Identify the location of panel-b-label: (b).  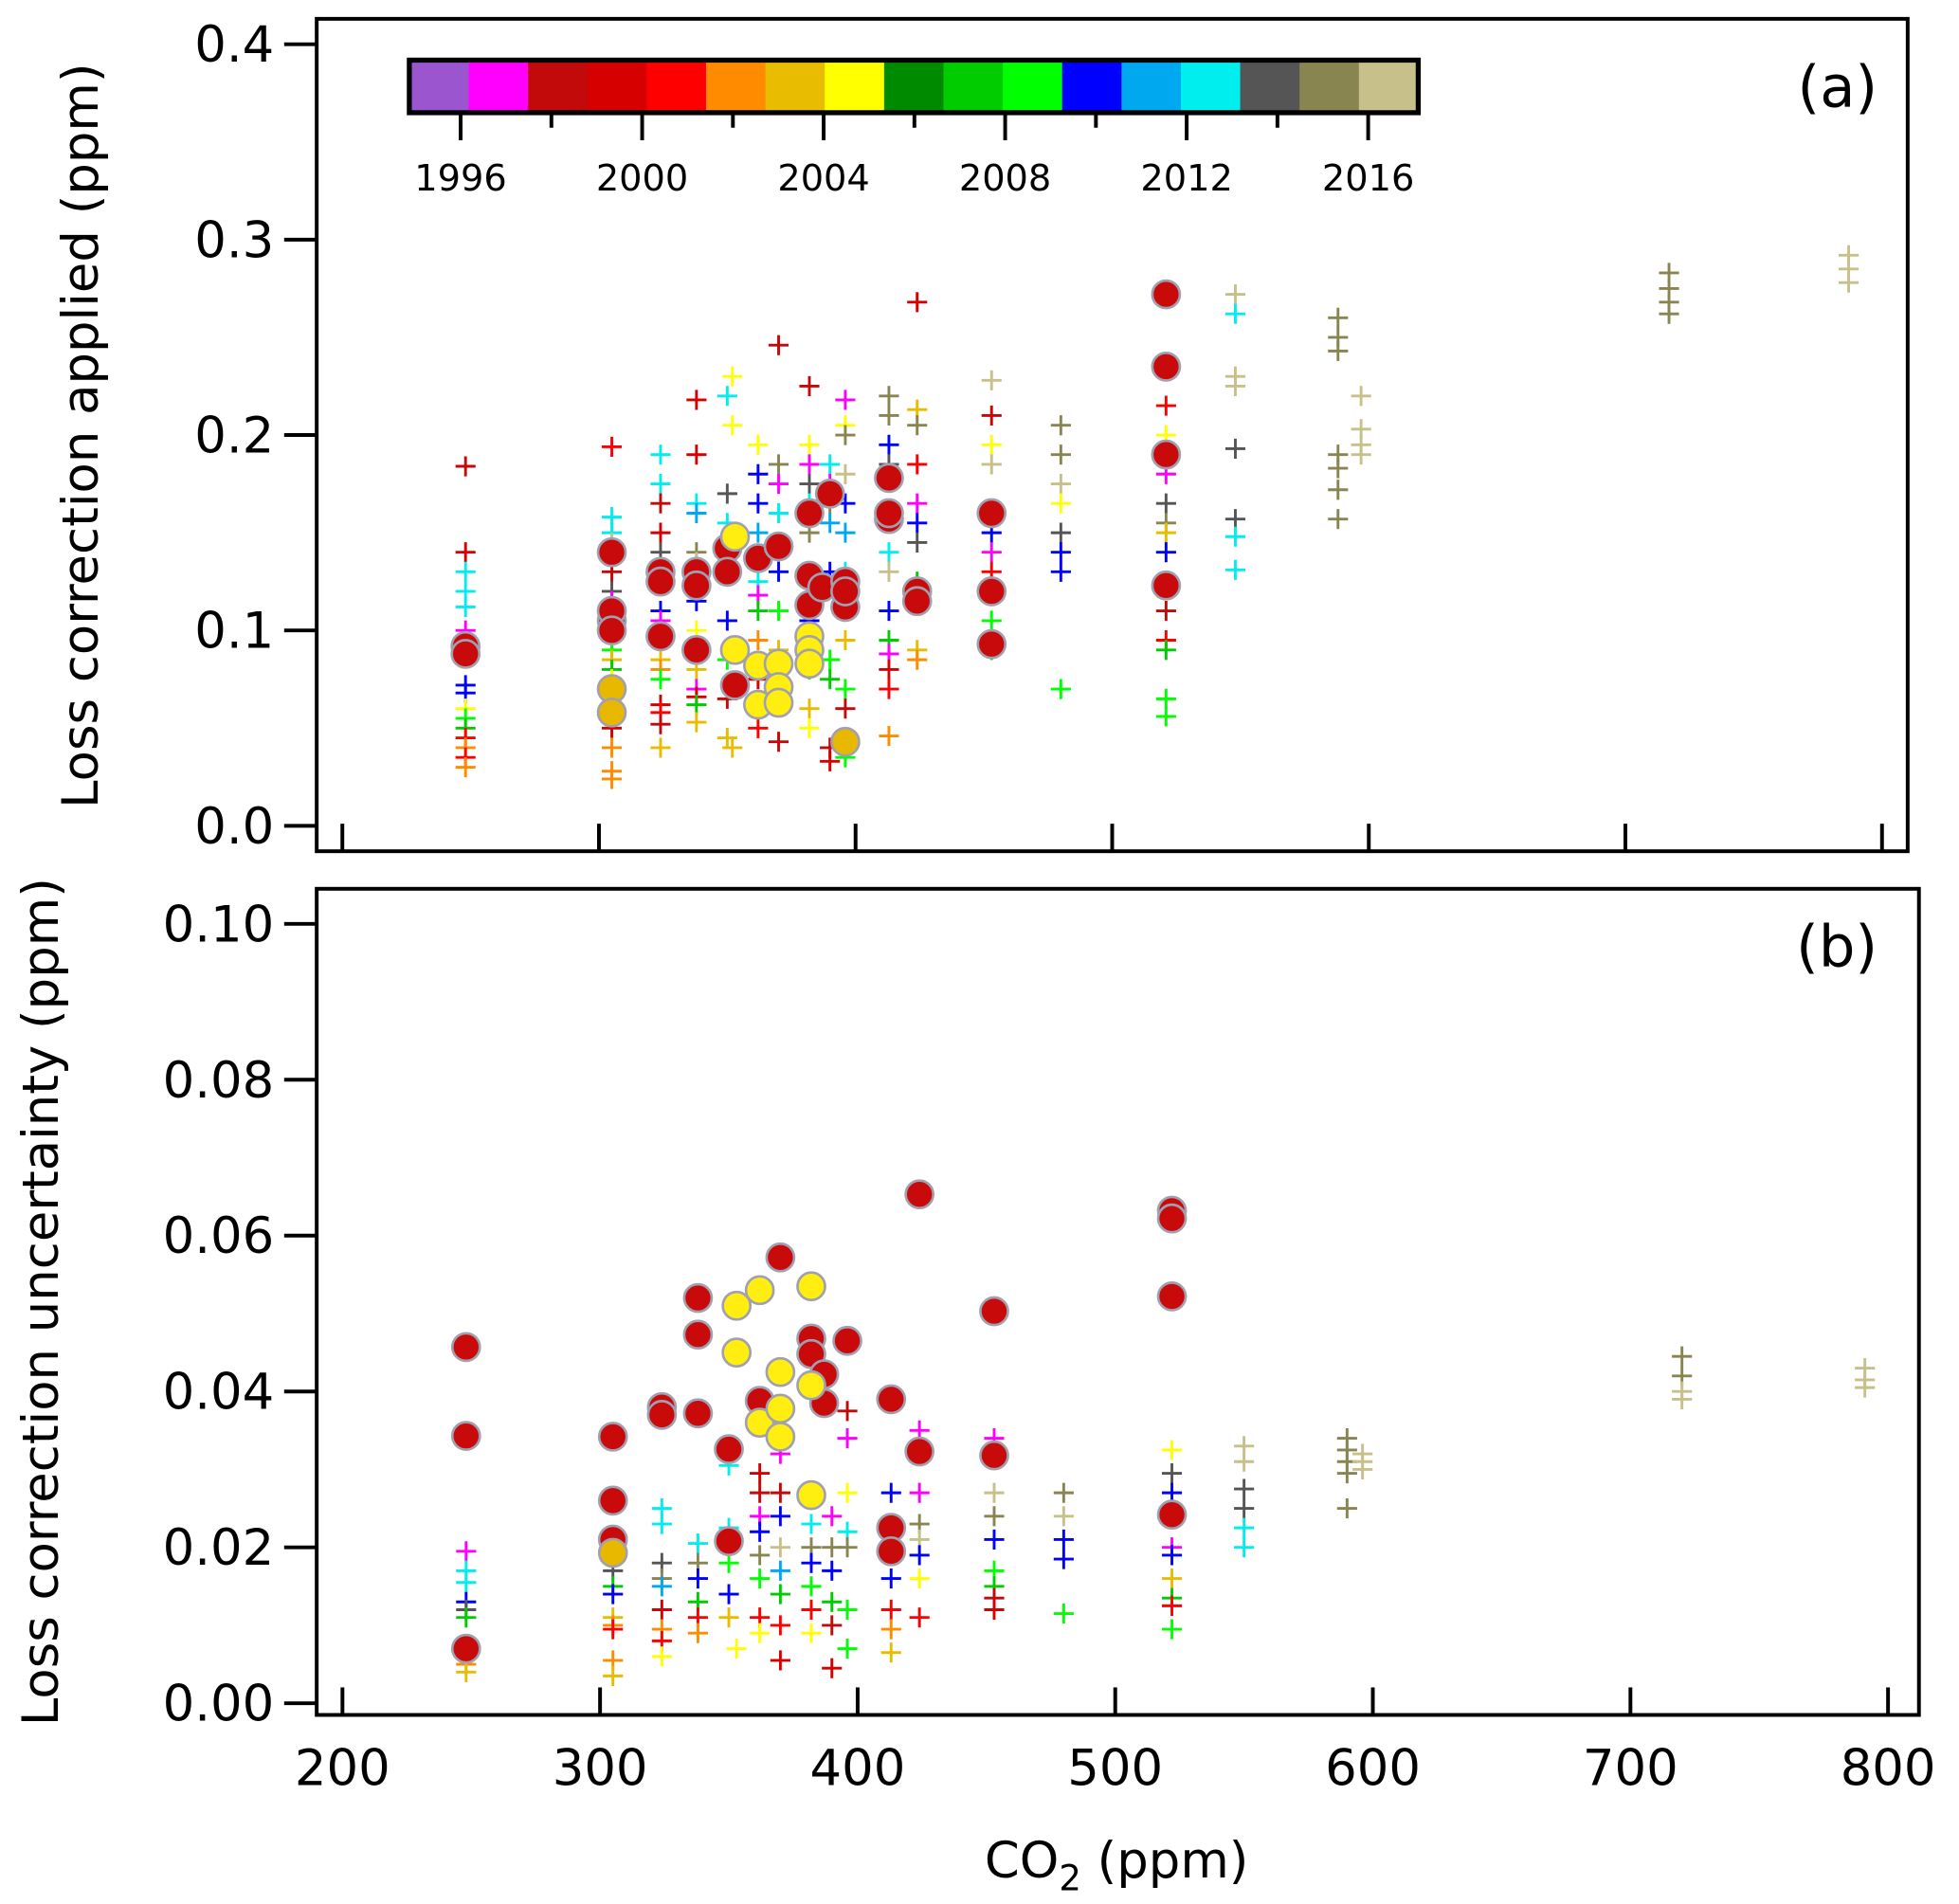
(1837, 948).